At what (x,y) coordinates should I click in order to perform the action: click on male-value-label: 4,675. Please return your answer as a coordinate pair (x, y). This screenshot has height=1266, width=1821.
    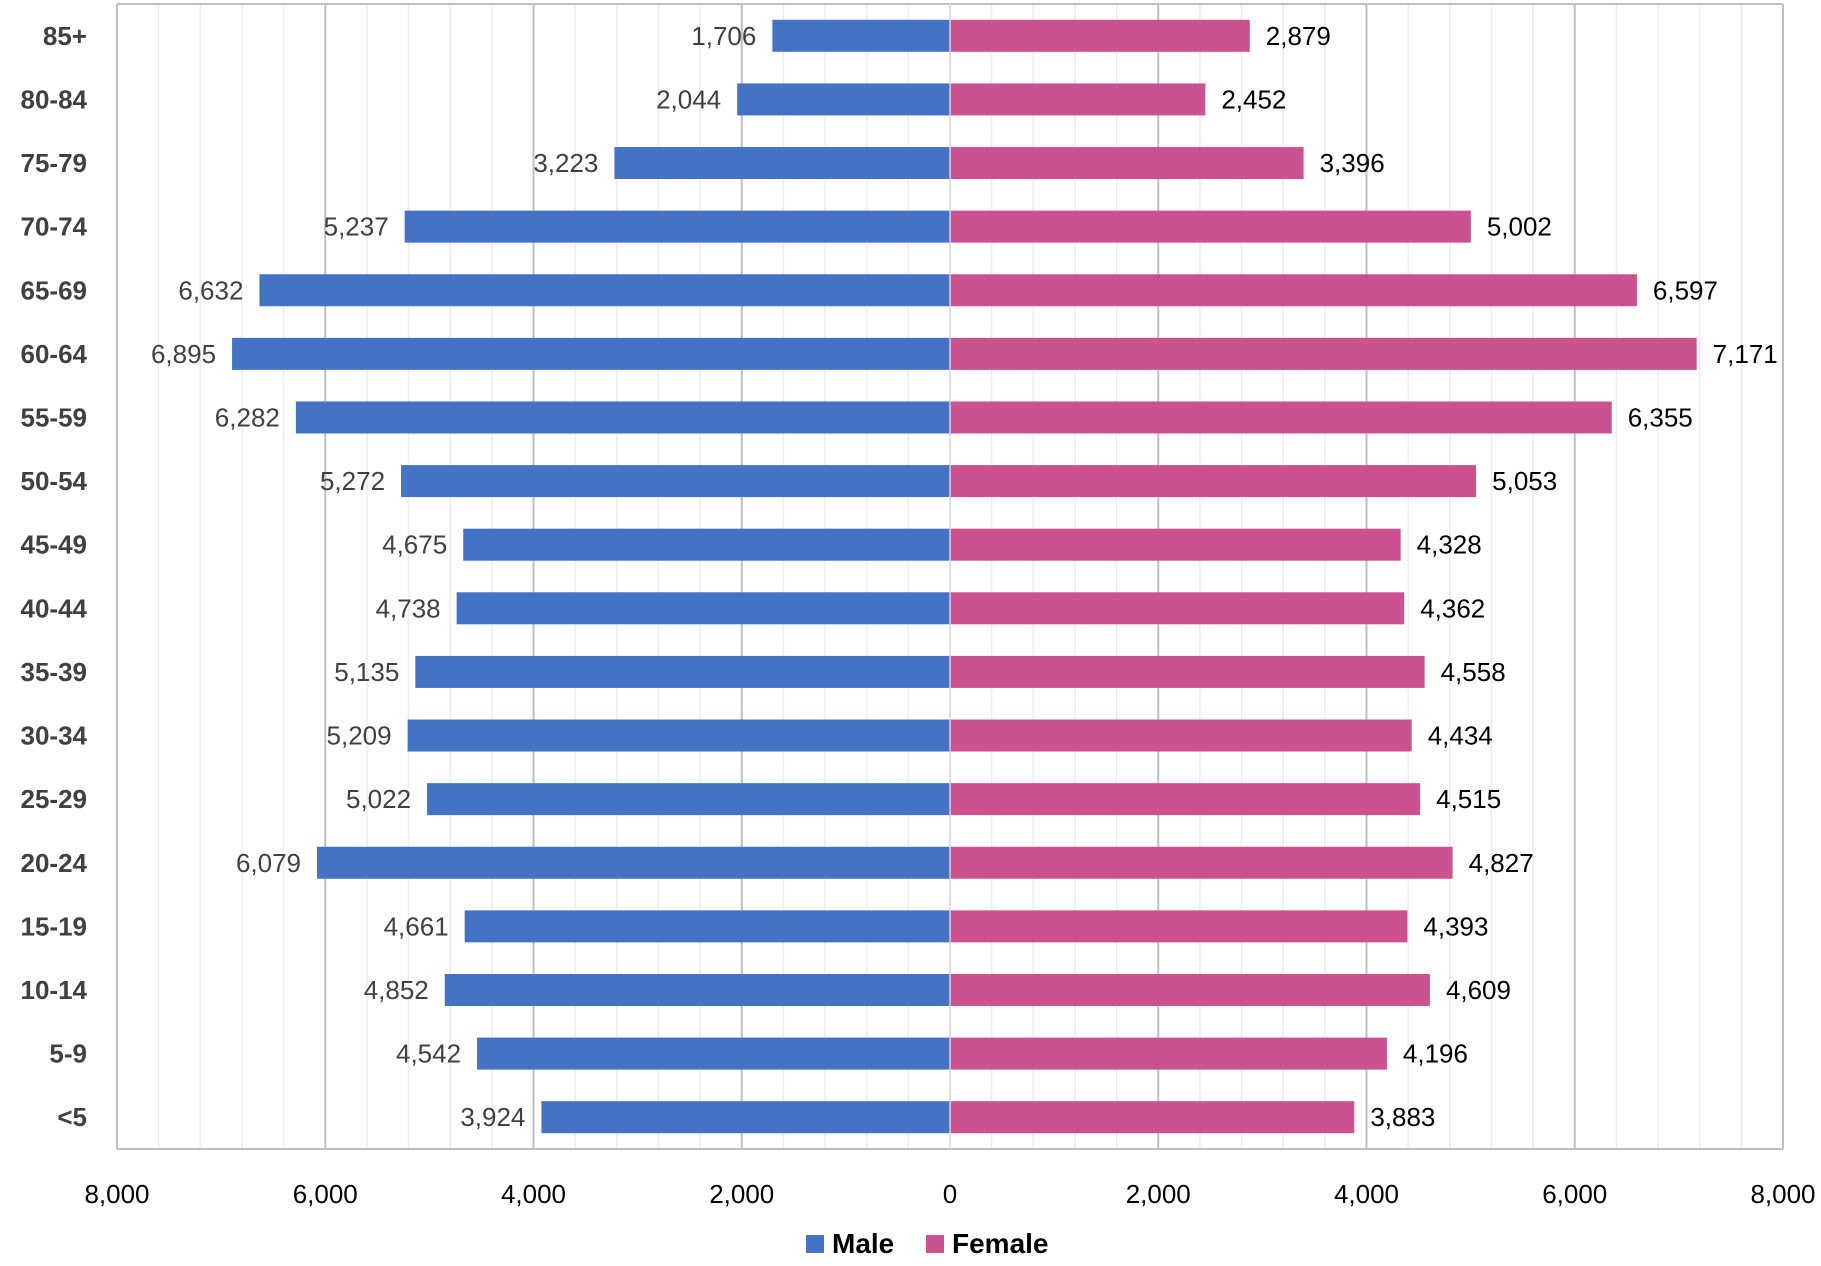
    Looking at the image, I should click on (414, 545).